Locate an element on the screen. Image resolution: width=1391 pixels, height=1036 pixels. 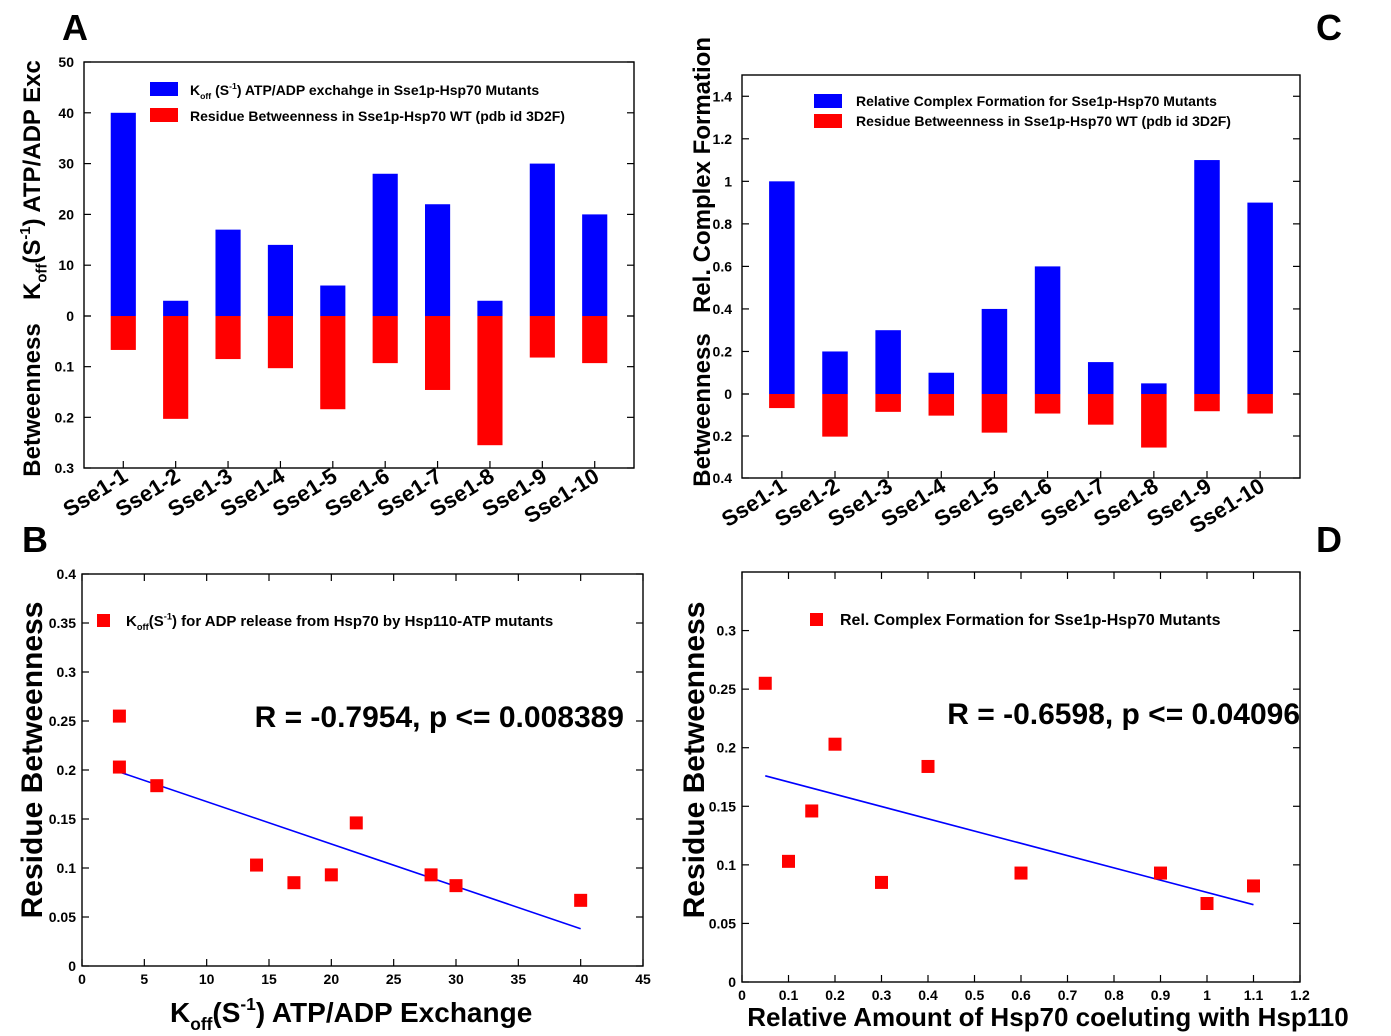
y-tick-label: 50 is located at coordinates (66, 62).